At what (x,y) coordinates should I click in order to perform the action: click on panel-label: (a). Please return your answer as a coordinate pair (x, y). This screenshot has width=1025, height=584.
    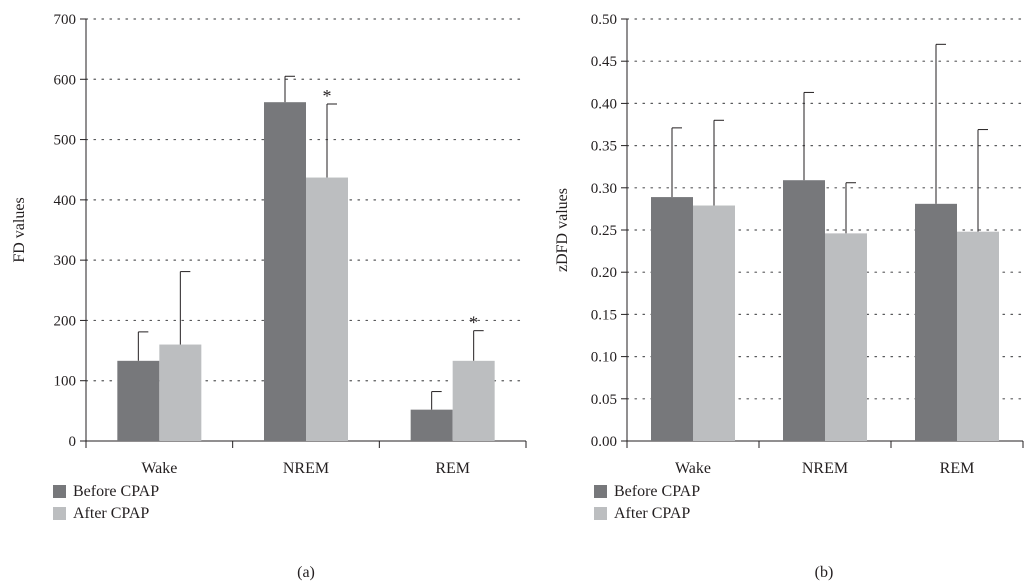
    Looking at the image, I should click on (306, 572).